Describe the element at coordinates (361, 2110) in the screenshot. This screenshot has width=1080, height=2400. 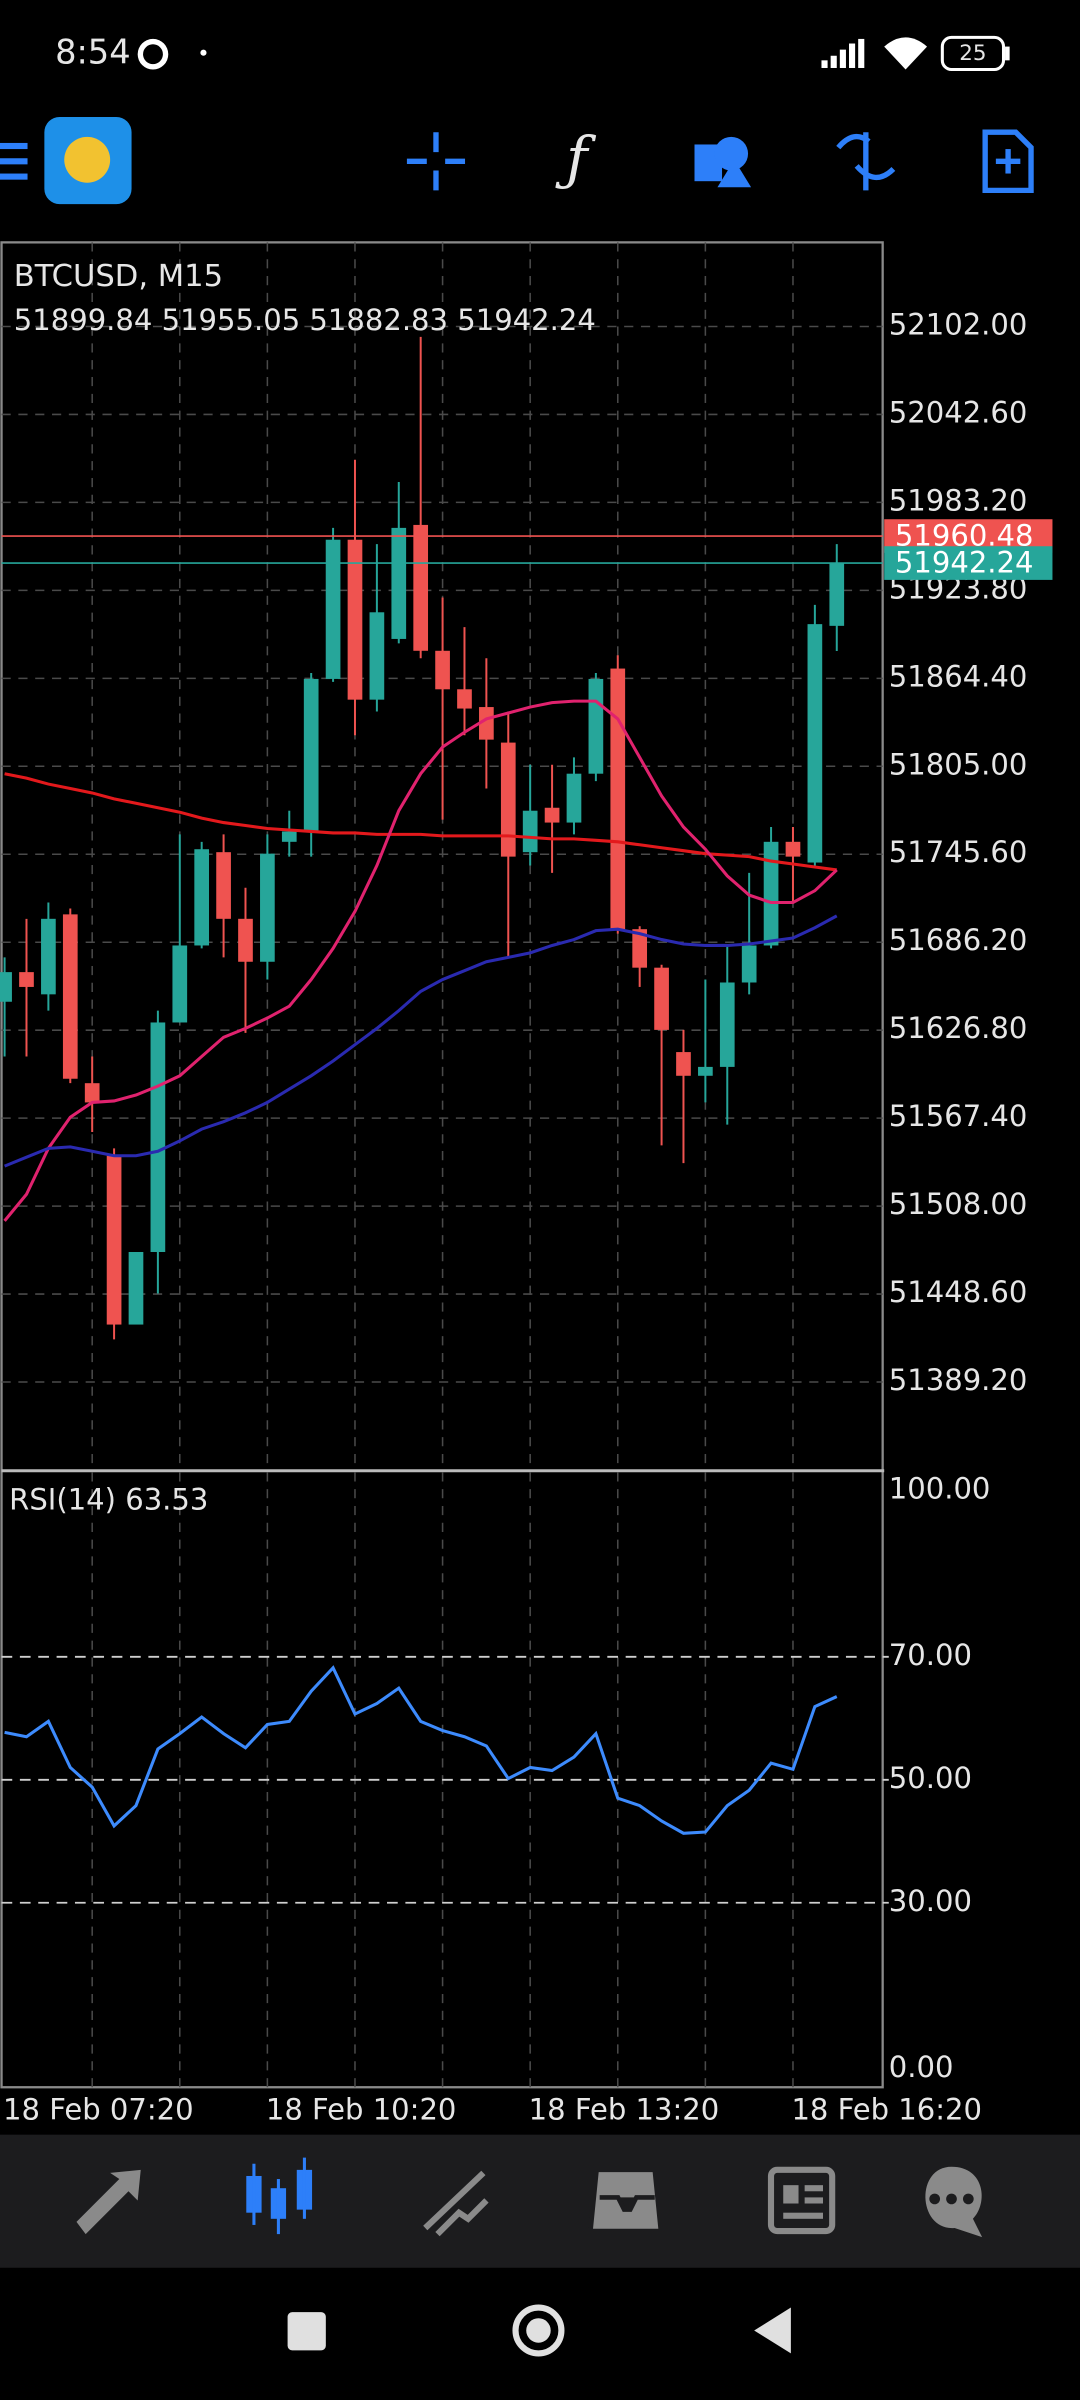
I see `x-tick-label: 18 Feb 10:20` at that location.